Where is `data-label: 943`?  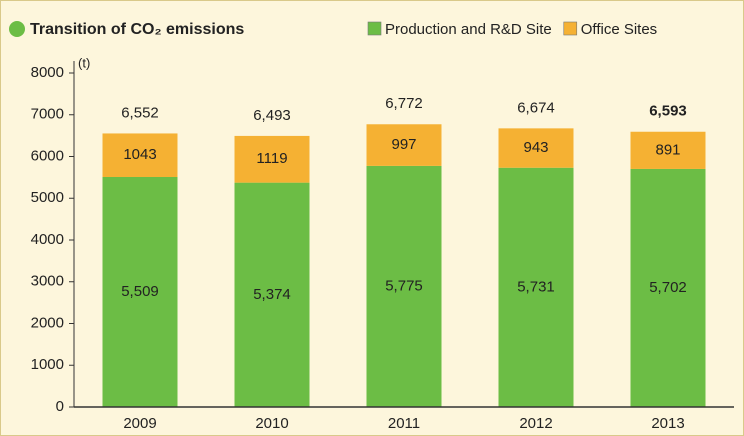
data-label: 943 is located at coordinates (535, 147).